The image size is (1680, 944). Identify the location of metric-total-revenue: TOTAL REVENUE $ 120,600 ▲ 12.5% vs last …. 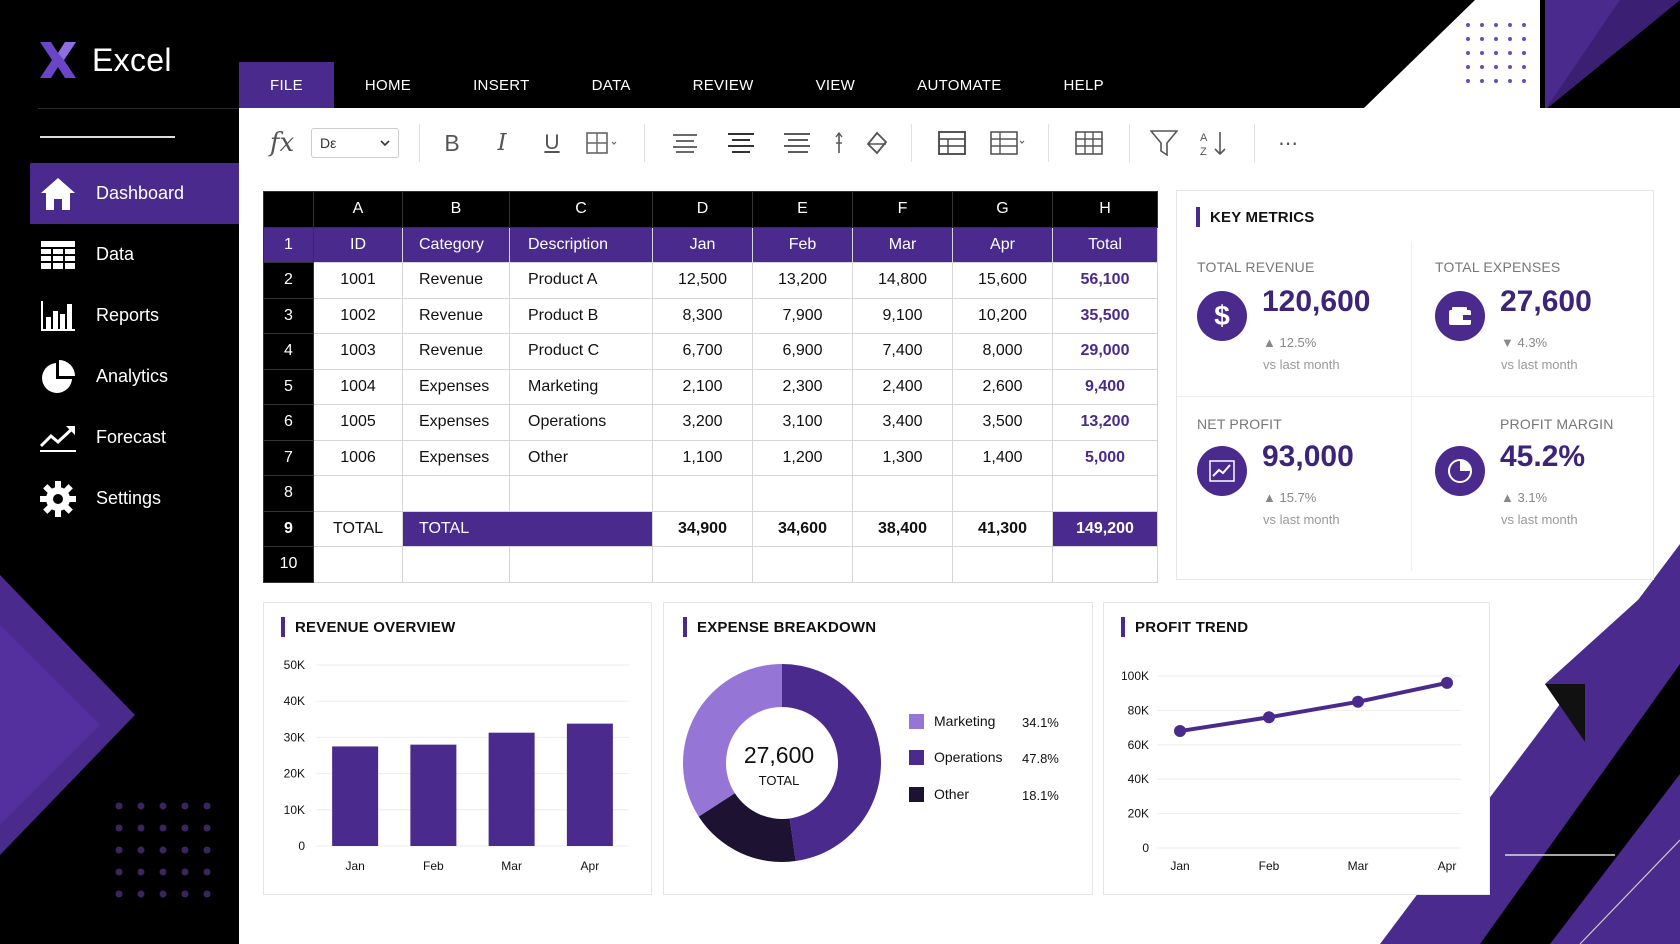
(1302, 321).